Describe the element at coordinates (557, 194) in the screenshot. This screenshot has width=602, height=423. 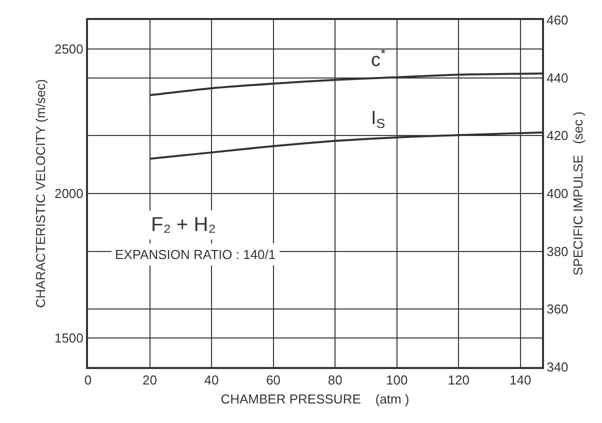
I see `y2-tick-label: 400` at that location.